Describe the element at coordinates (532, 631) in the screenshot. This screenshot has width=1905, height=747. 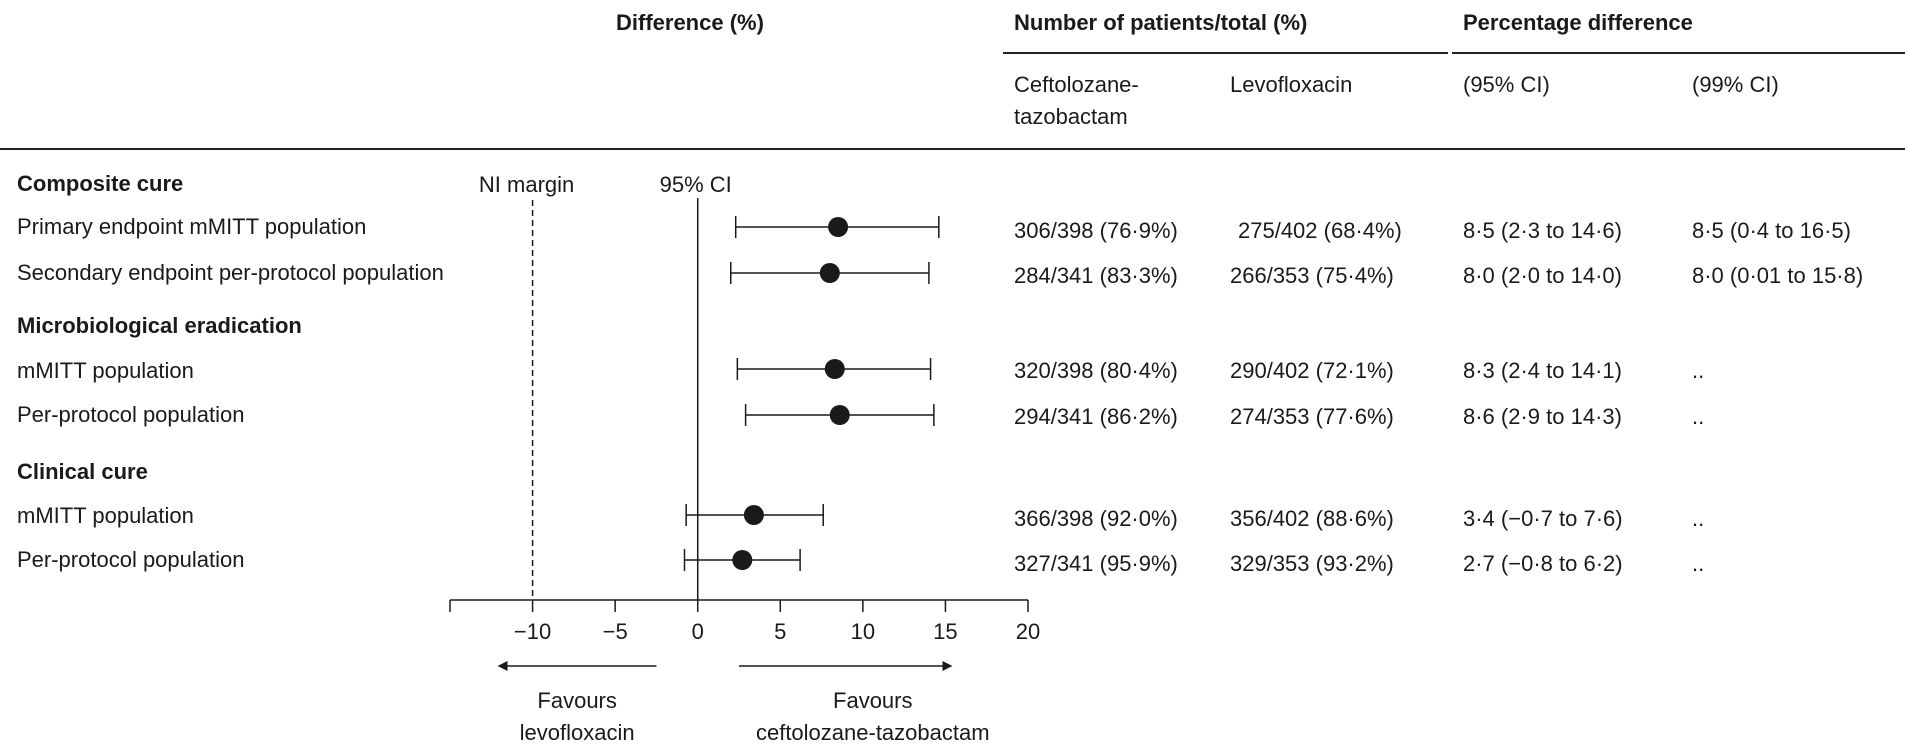
I see `x-tick-label: −10` at that location.